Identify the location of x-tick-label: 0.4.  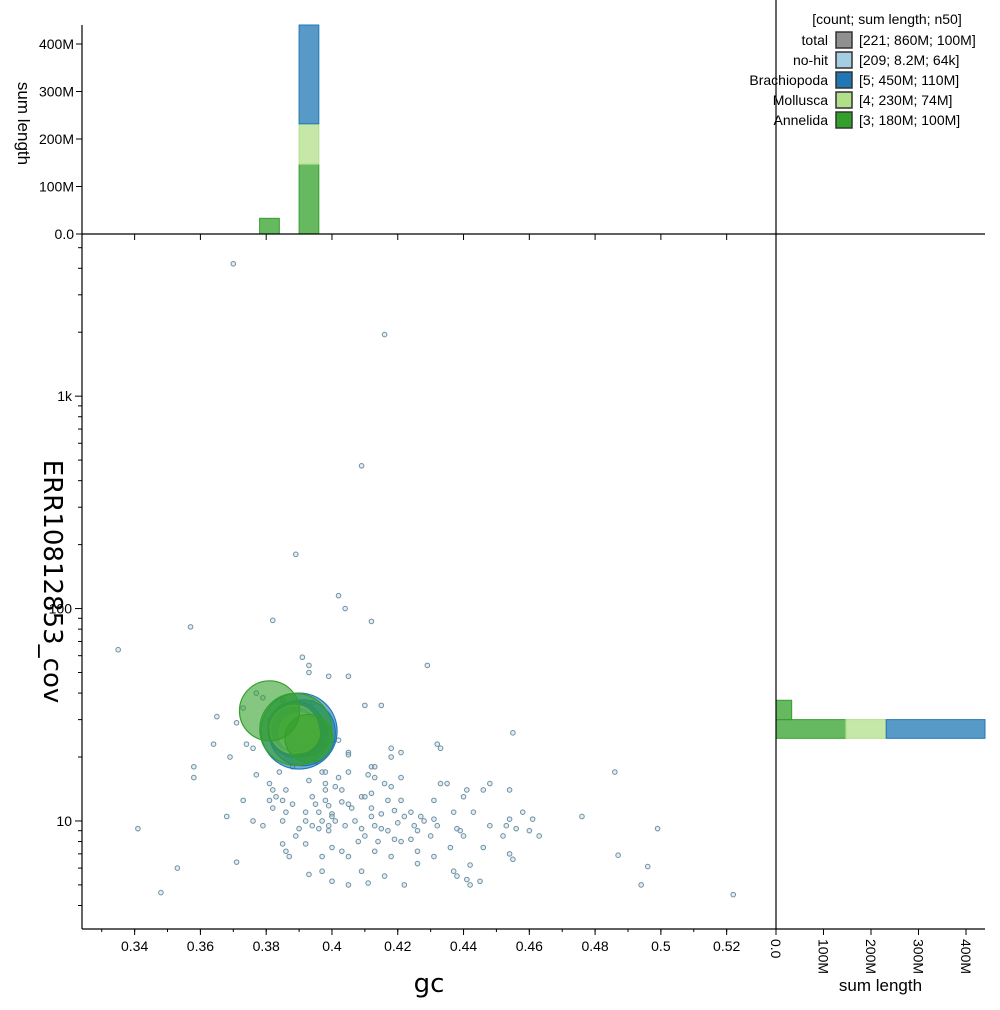
(332, 946).